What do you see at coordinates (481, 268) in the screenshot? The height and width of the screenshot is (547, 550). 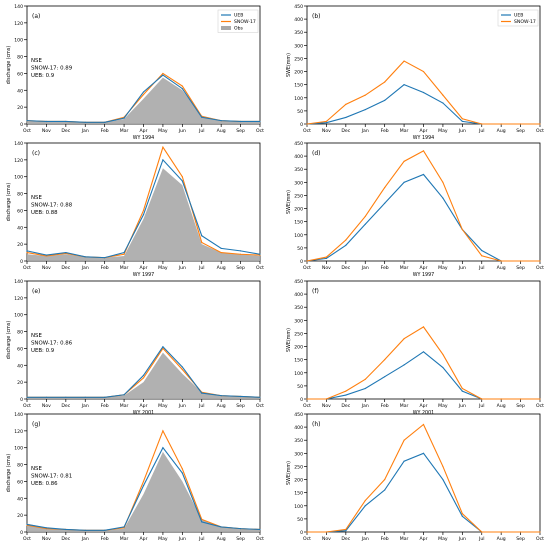 I see `x-tick-label: Jul` at bounding box center [481, 268].